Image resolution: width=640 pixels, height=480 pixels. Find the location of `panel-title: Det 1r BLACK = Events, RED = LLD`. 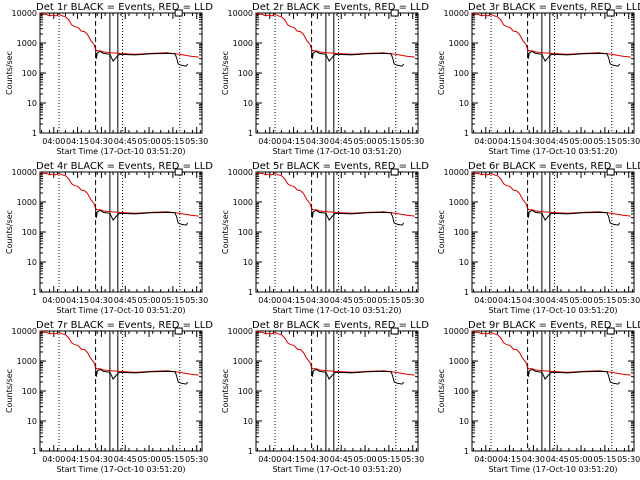

panel-title: Det 1r BLACK = Events, RED = LLD is located at coordinates (124, 7).